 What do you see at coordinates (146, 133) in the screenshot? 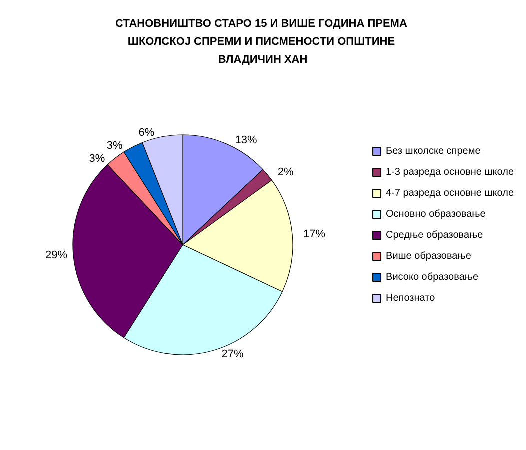
I see `data-label: 6%` at bounding box center [146, 133].